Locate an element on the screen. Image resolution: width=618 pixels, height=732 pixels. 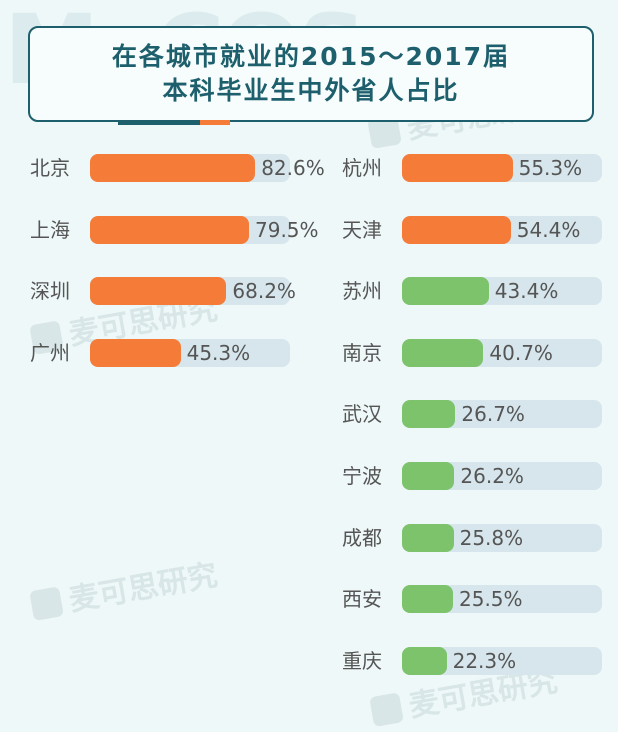
watermark-text: 麦可思研究 is located at coordinates (124, 588).